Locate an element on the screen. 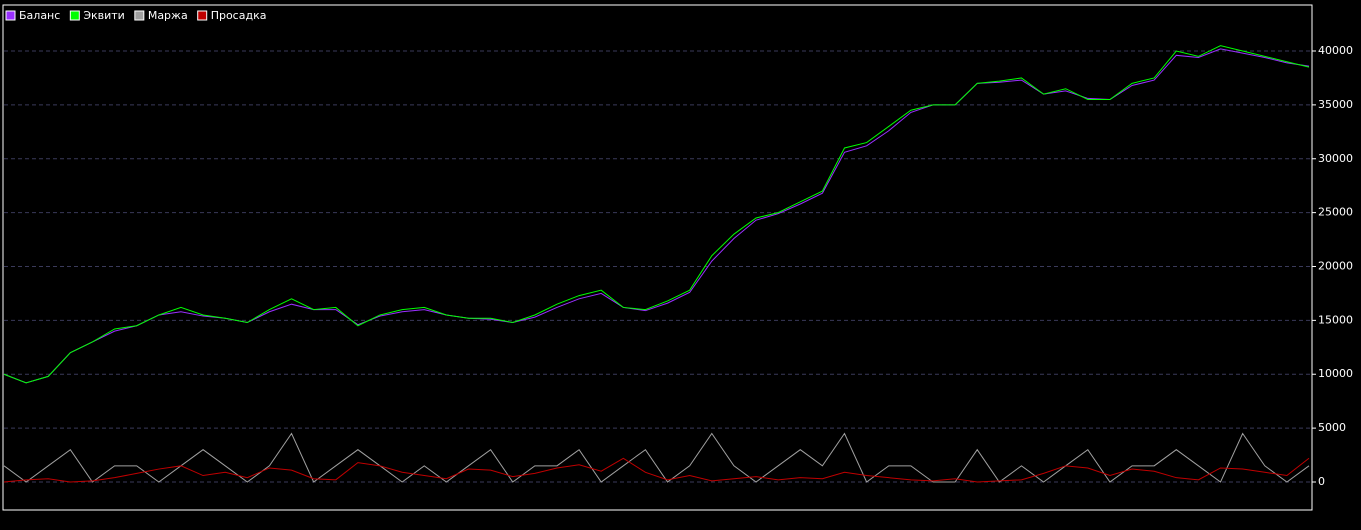 Image resolution: width=1361 pixels, height=530 pixels. y-tick-label: 30000 is located at coordinates (1335, 158).